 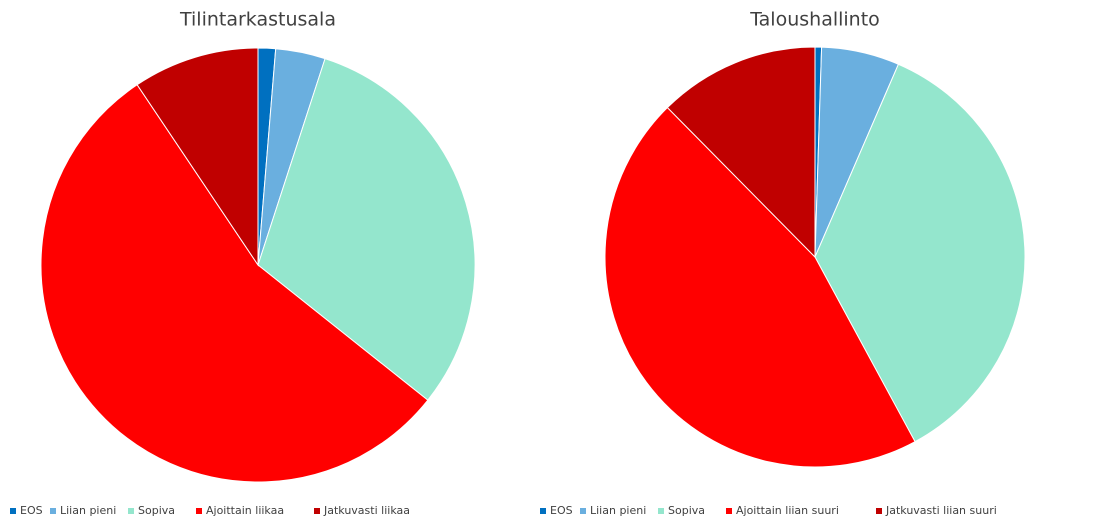 What do you see at coordinates (814, 20) in the screenshot?
I see `chart-title: Taloushallinto` at bounding box center [814, 20].